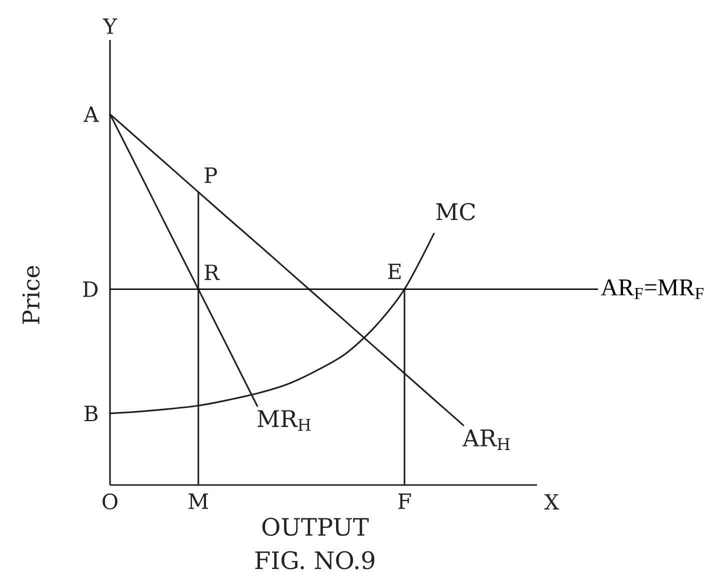 The image size is (719, 579). I want to click on annotation: R, so click(212, 272).